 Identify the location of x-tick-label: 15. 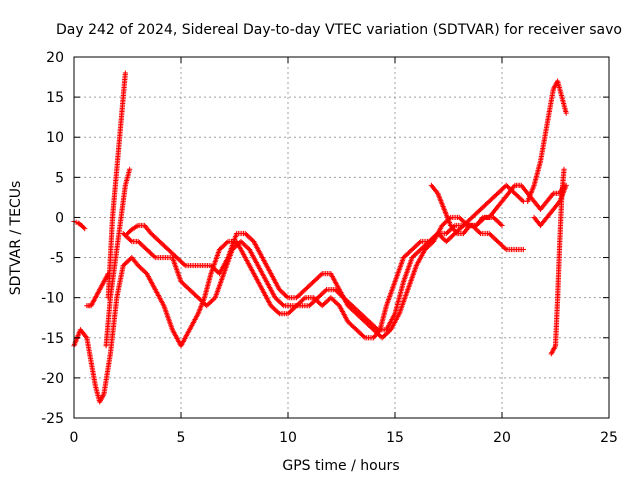
(395, 438).